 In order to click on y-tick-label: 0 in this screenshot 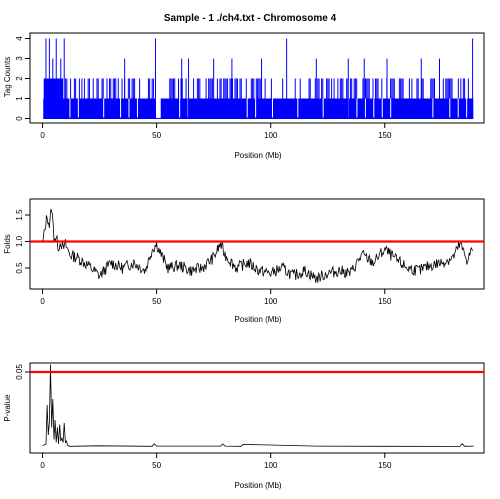, I will do `click(19, 118)`.